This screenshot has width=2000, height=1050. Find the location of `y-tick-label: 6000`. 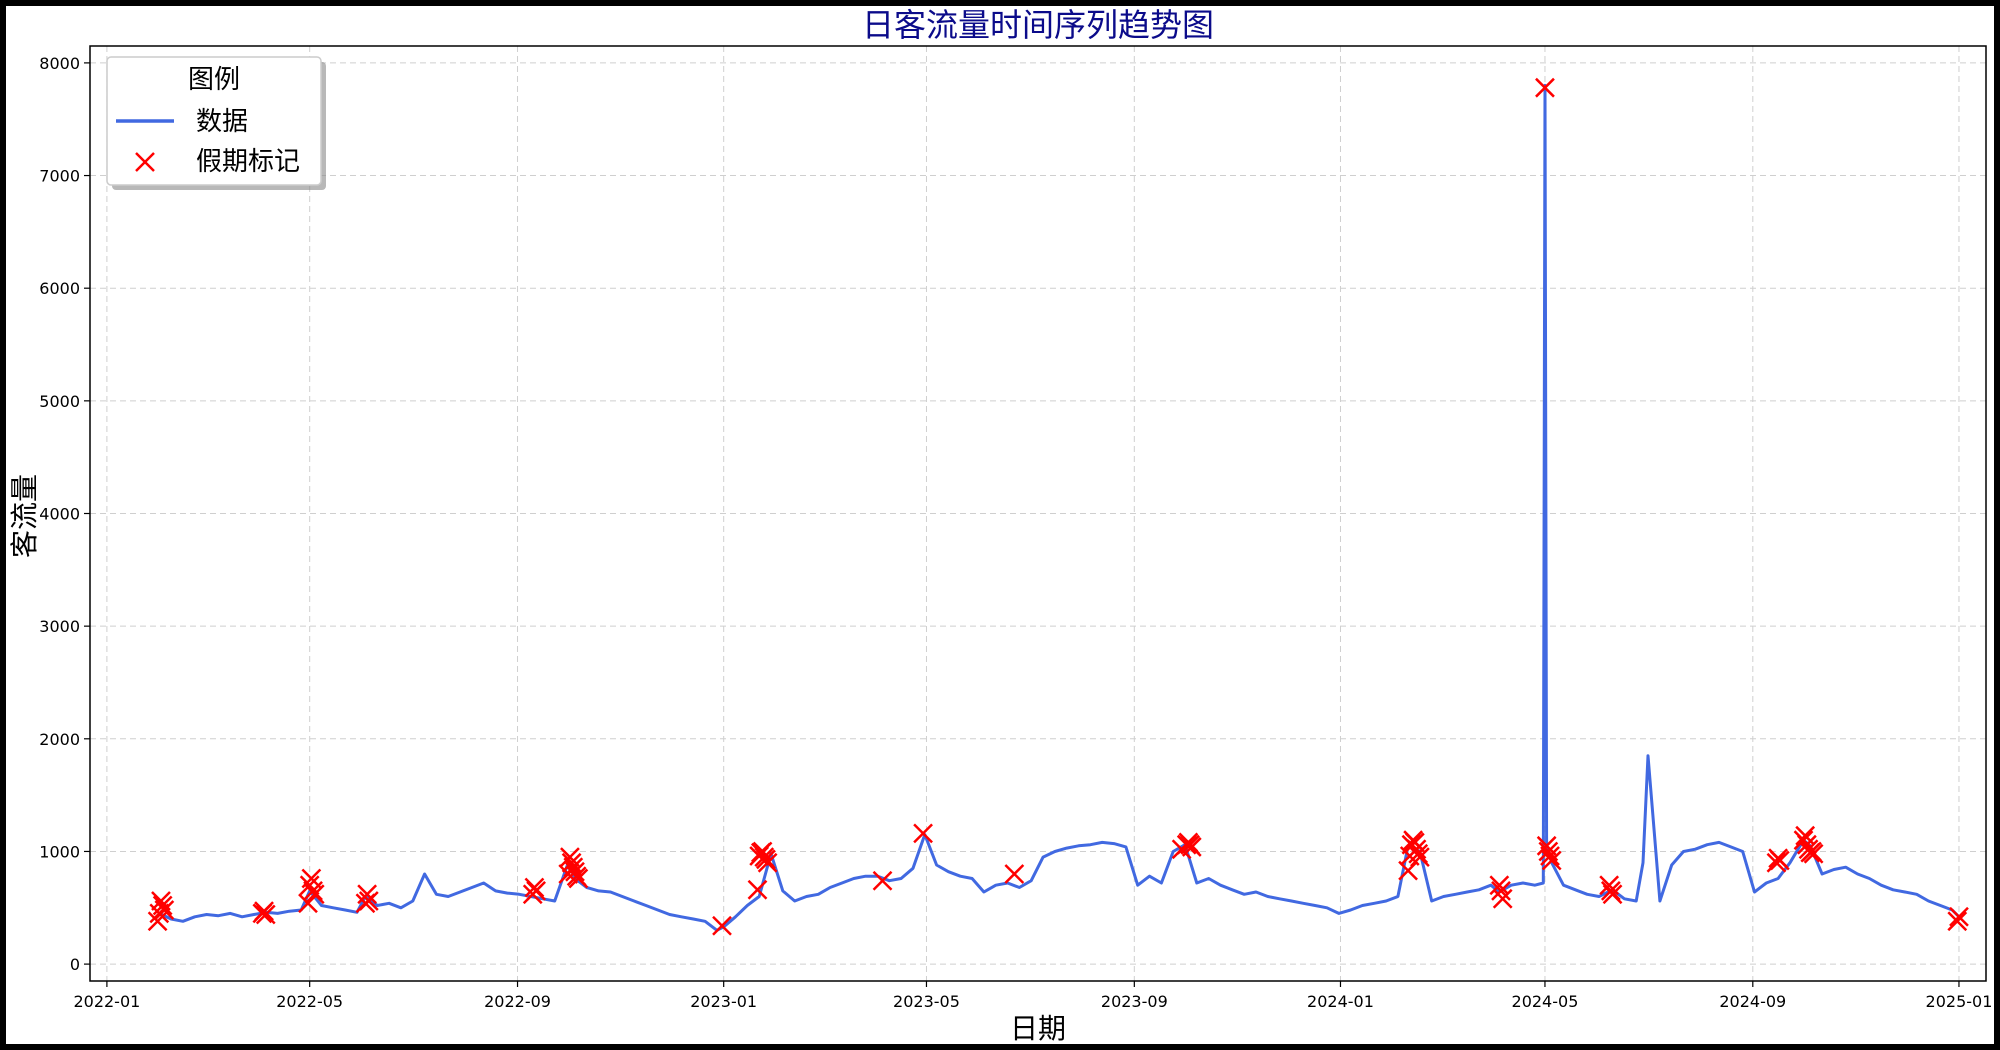

y-tick-label: 6000 is located at coordinates (59, 288).